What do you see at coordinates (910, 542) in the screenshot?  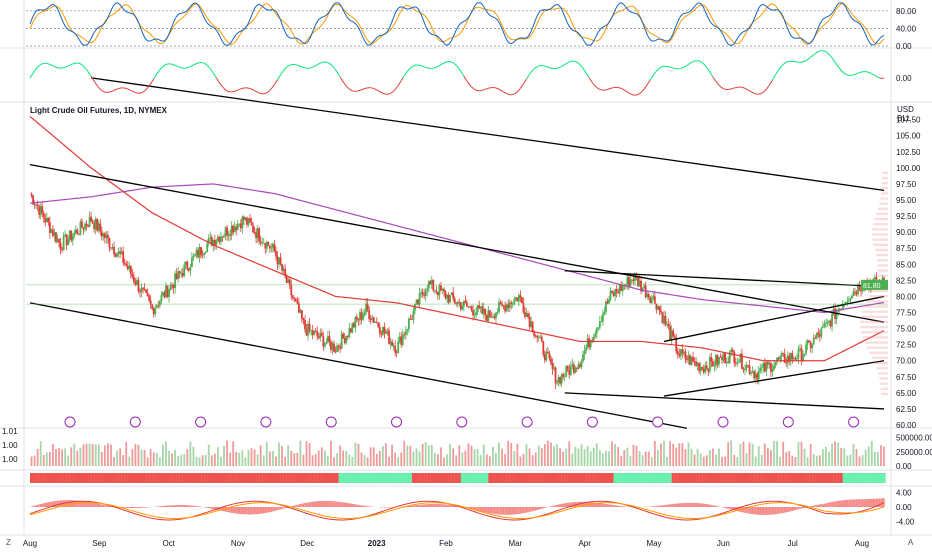 I see `auto-scale-button: A` at bounding box center [910, 542].